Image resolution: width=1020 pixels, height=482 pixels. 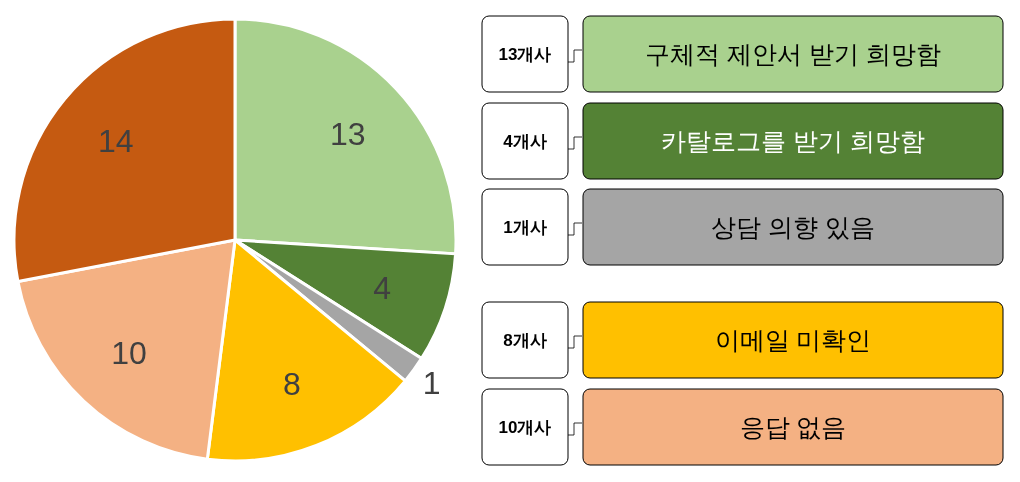 I want to click on data-label: 8, so click(x=292, y=383).